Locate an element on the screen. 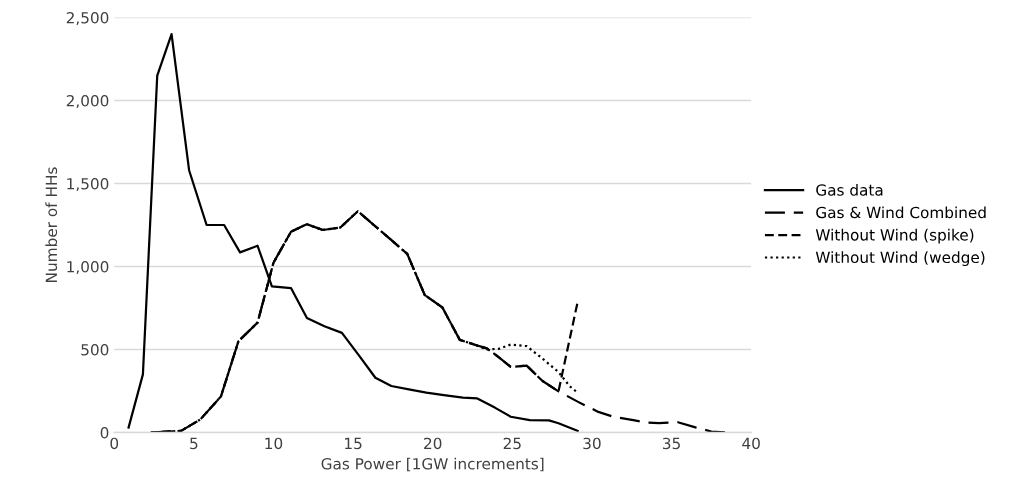 This screenshot has height=500, width=1011. y-axis-title: Number of HHs is located at coordinates (51, 224).